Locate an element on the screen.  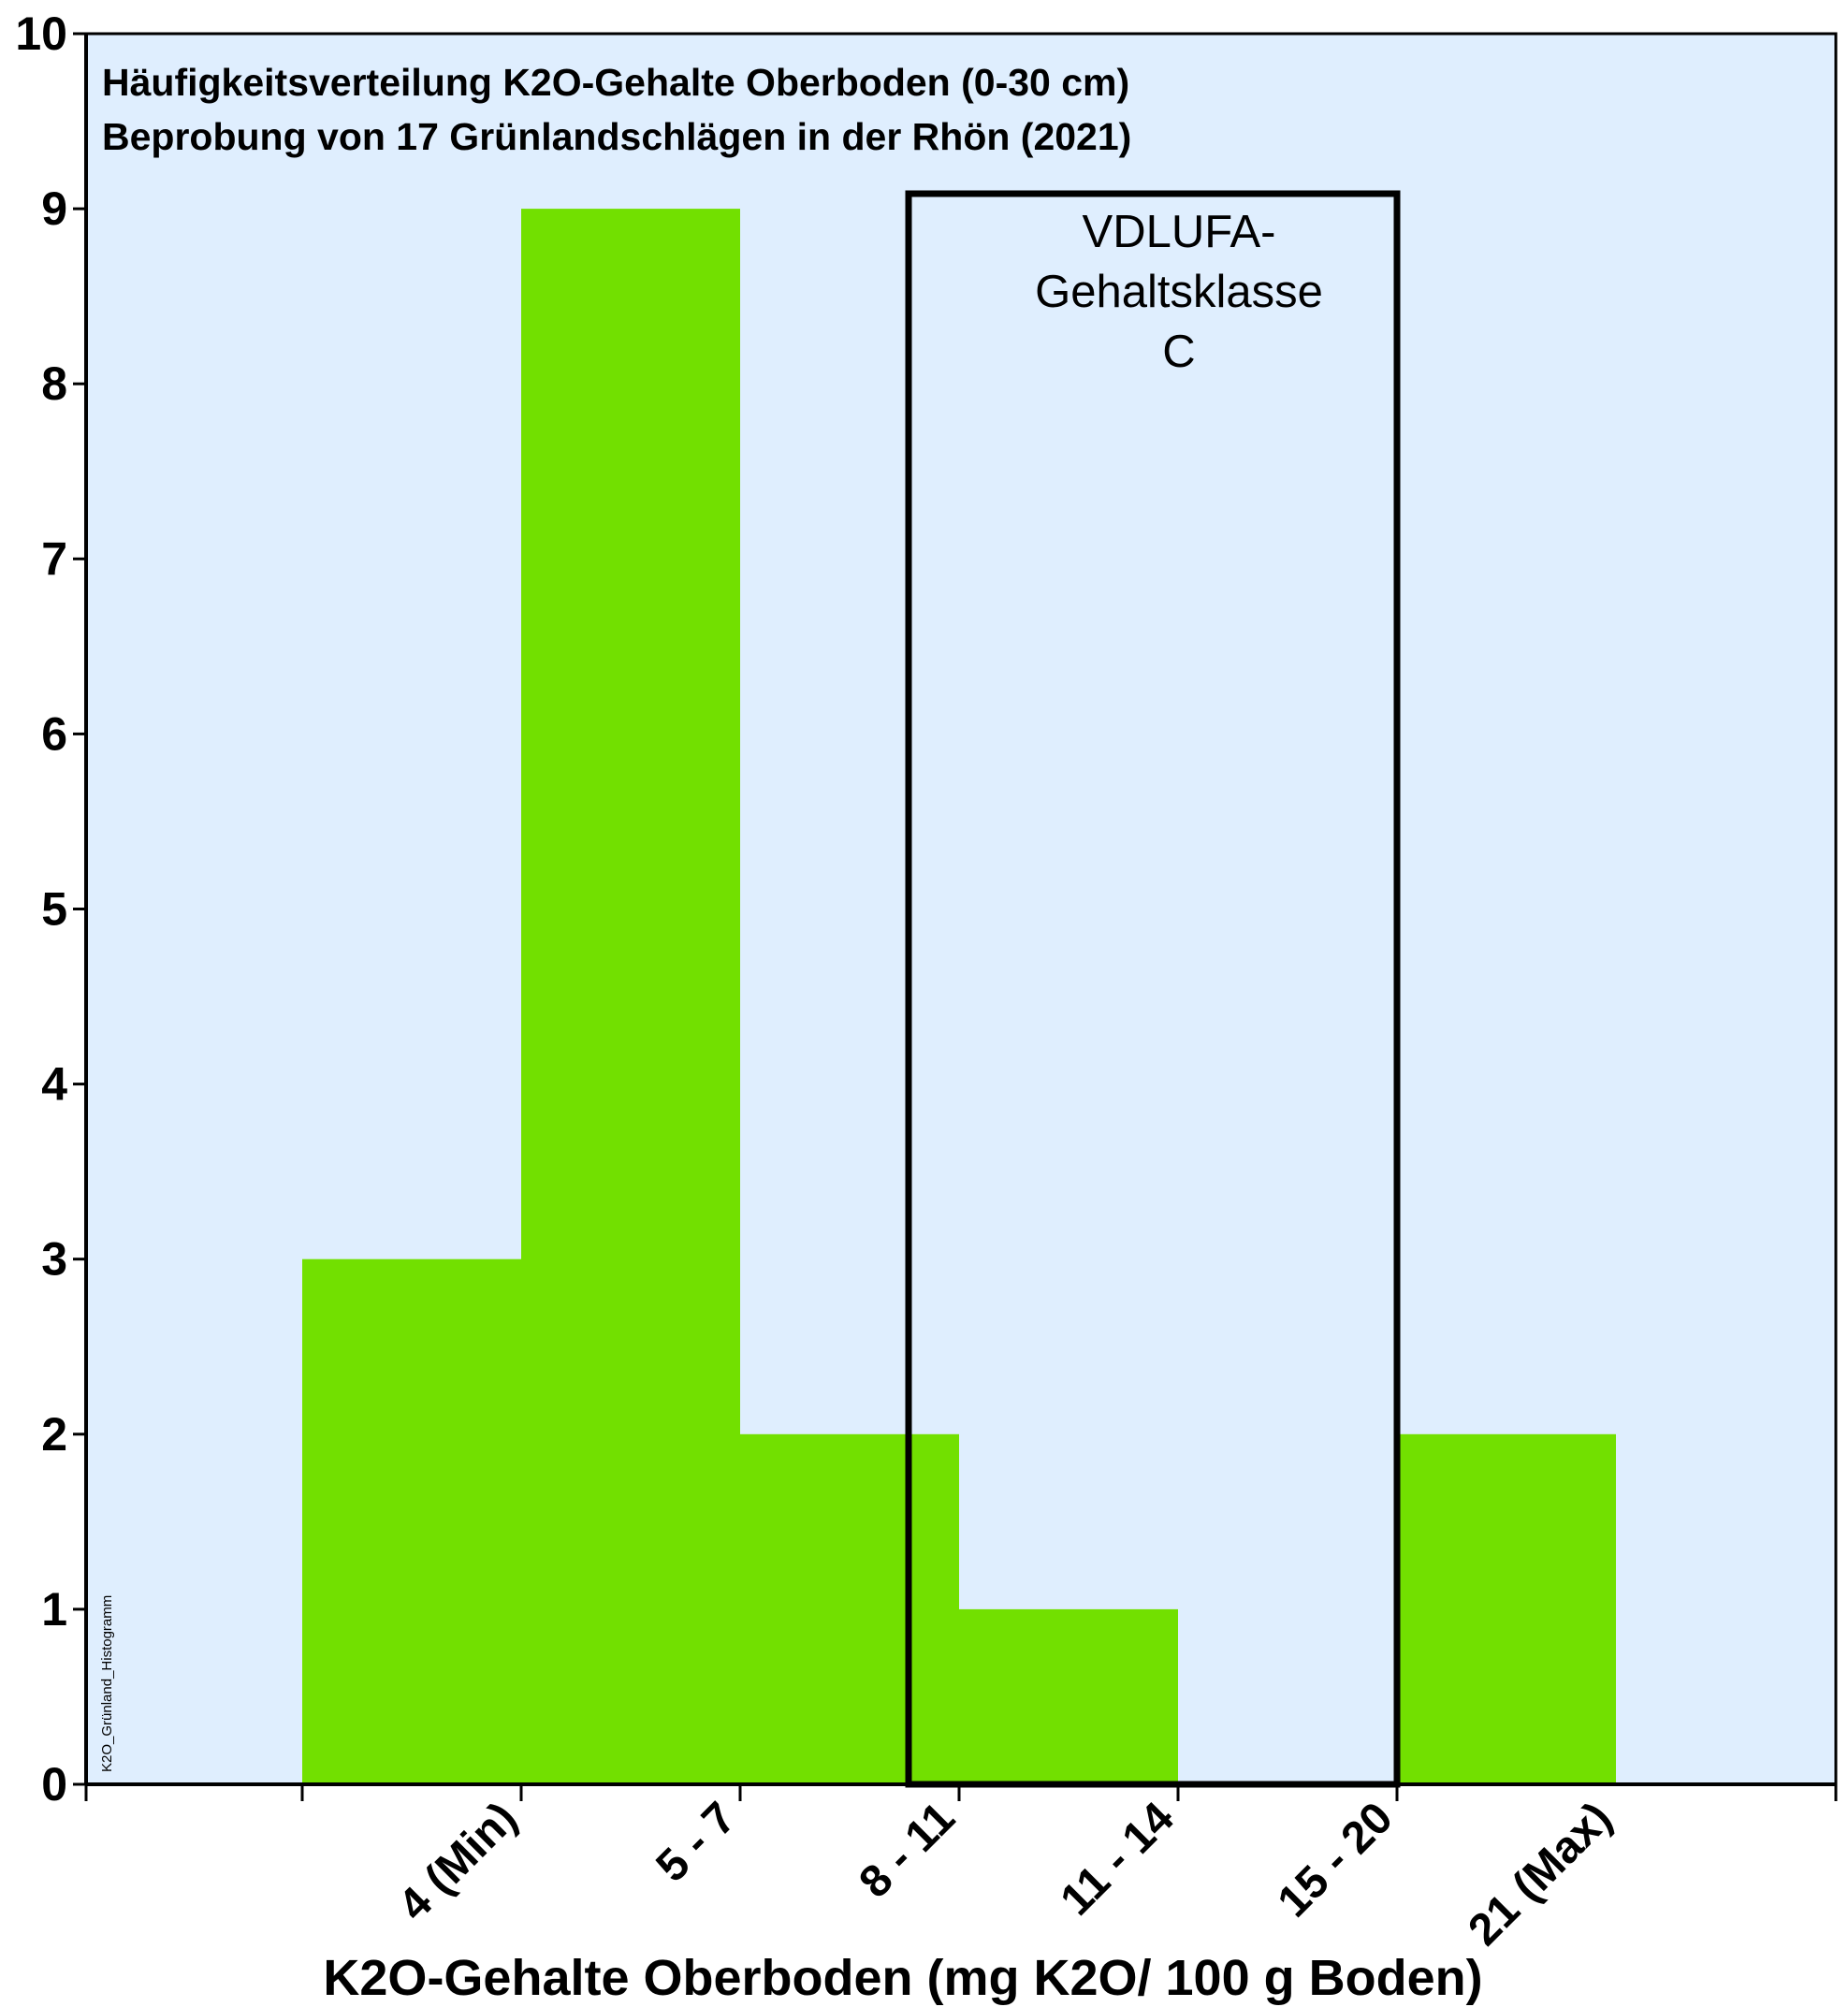
y-tick-label-4: 4 is located at coordinates (54, 1084).